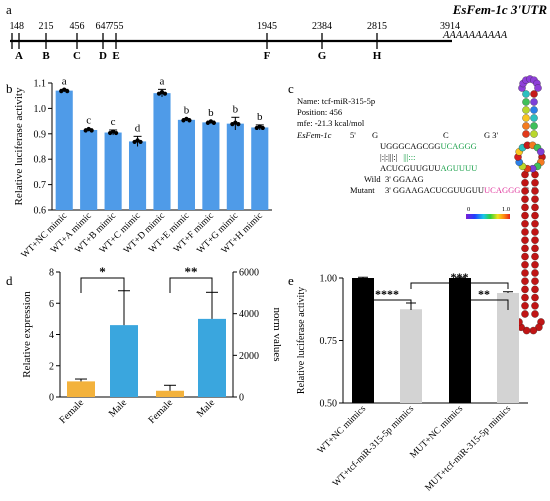  Describe the element at coordinates (475, 35) in the screenshot. I see `poly-a-tail: AAAAAAAAAA` at that location.